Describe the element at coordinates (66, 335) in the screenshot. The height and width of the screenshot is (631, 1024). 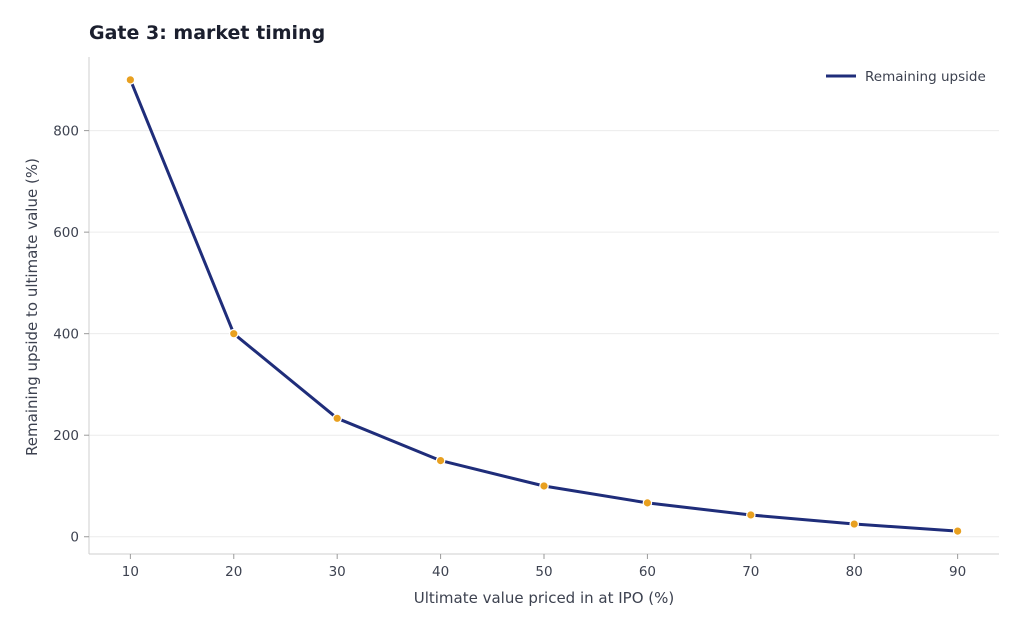
I see `y-tick-label-2: 400` at that location.